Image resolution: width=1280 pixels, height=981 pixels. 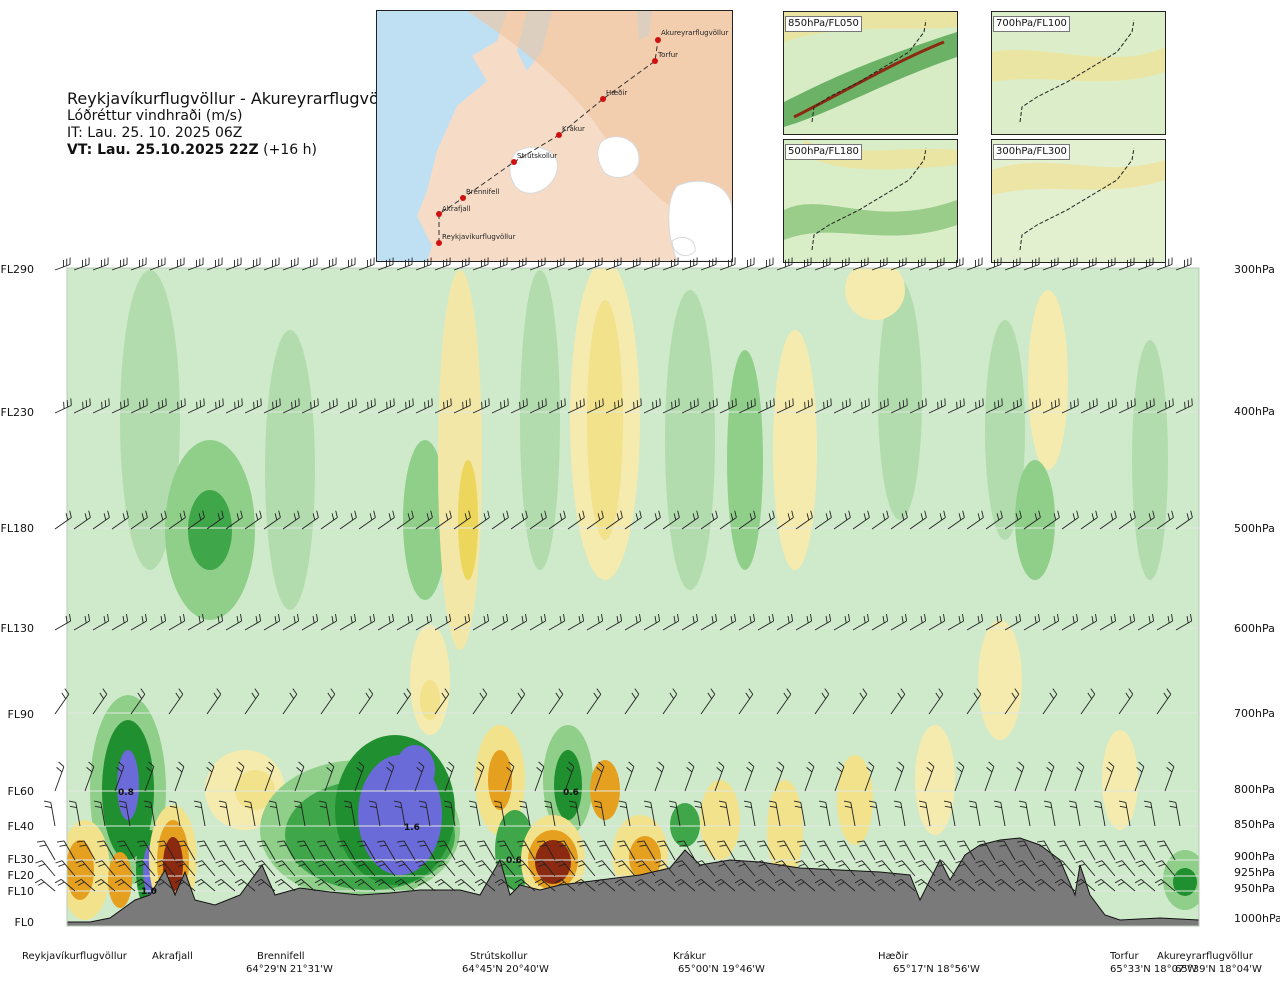 I want to click on fl-label: FL230, so click(x=17, y=412).